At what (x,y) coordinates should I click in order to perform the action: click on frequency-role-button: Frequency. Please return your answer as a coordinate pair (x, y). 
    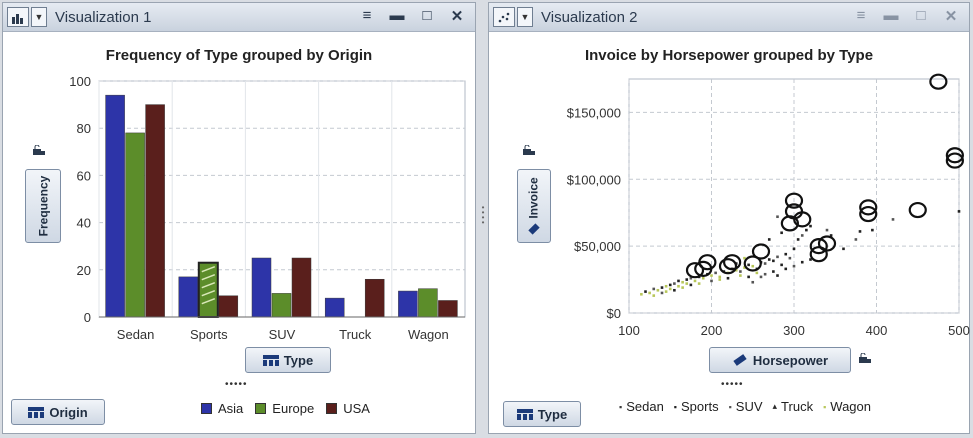
    Looking at the image, I should click on (43, 206).